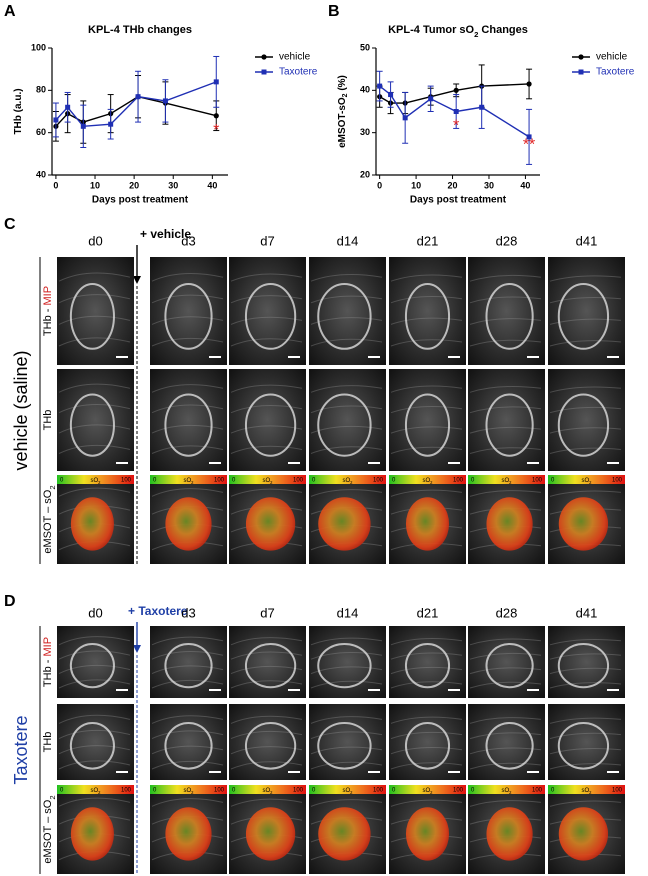 This screenshot has width=648, height=876. What do you see at coordinates (334, 11) in the screenshot?
I see `panel-letter: B` at bounding box center [334, 11].